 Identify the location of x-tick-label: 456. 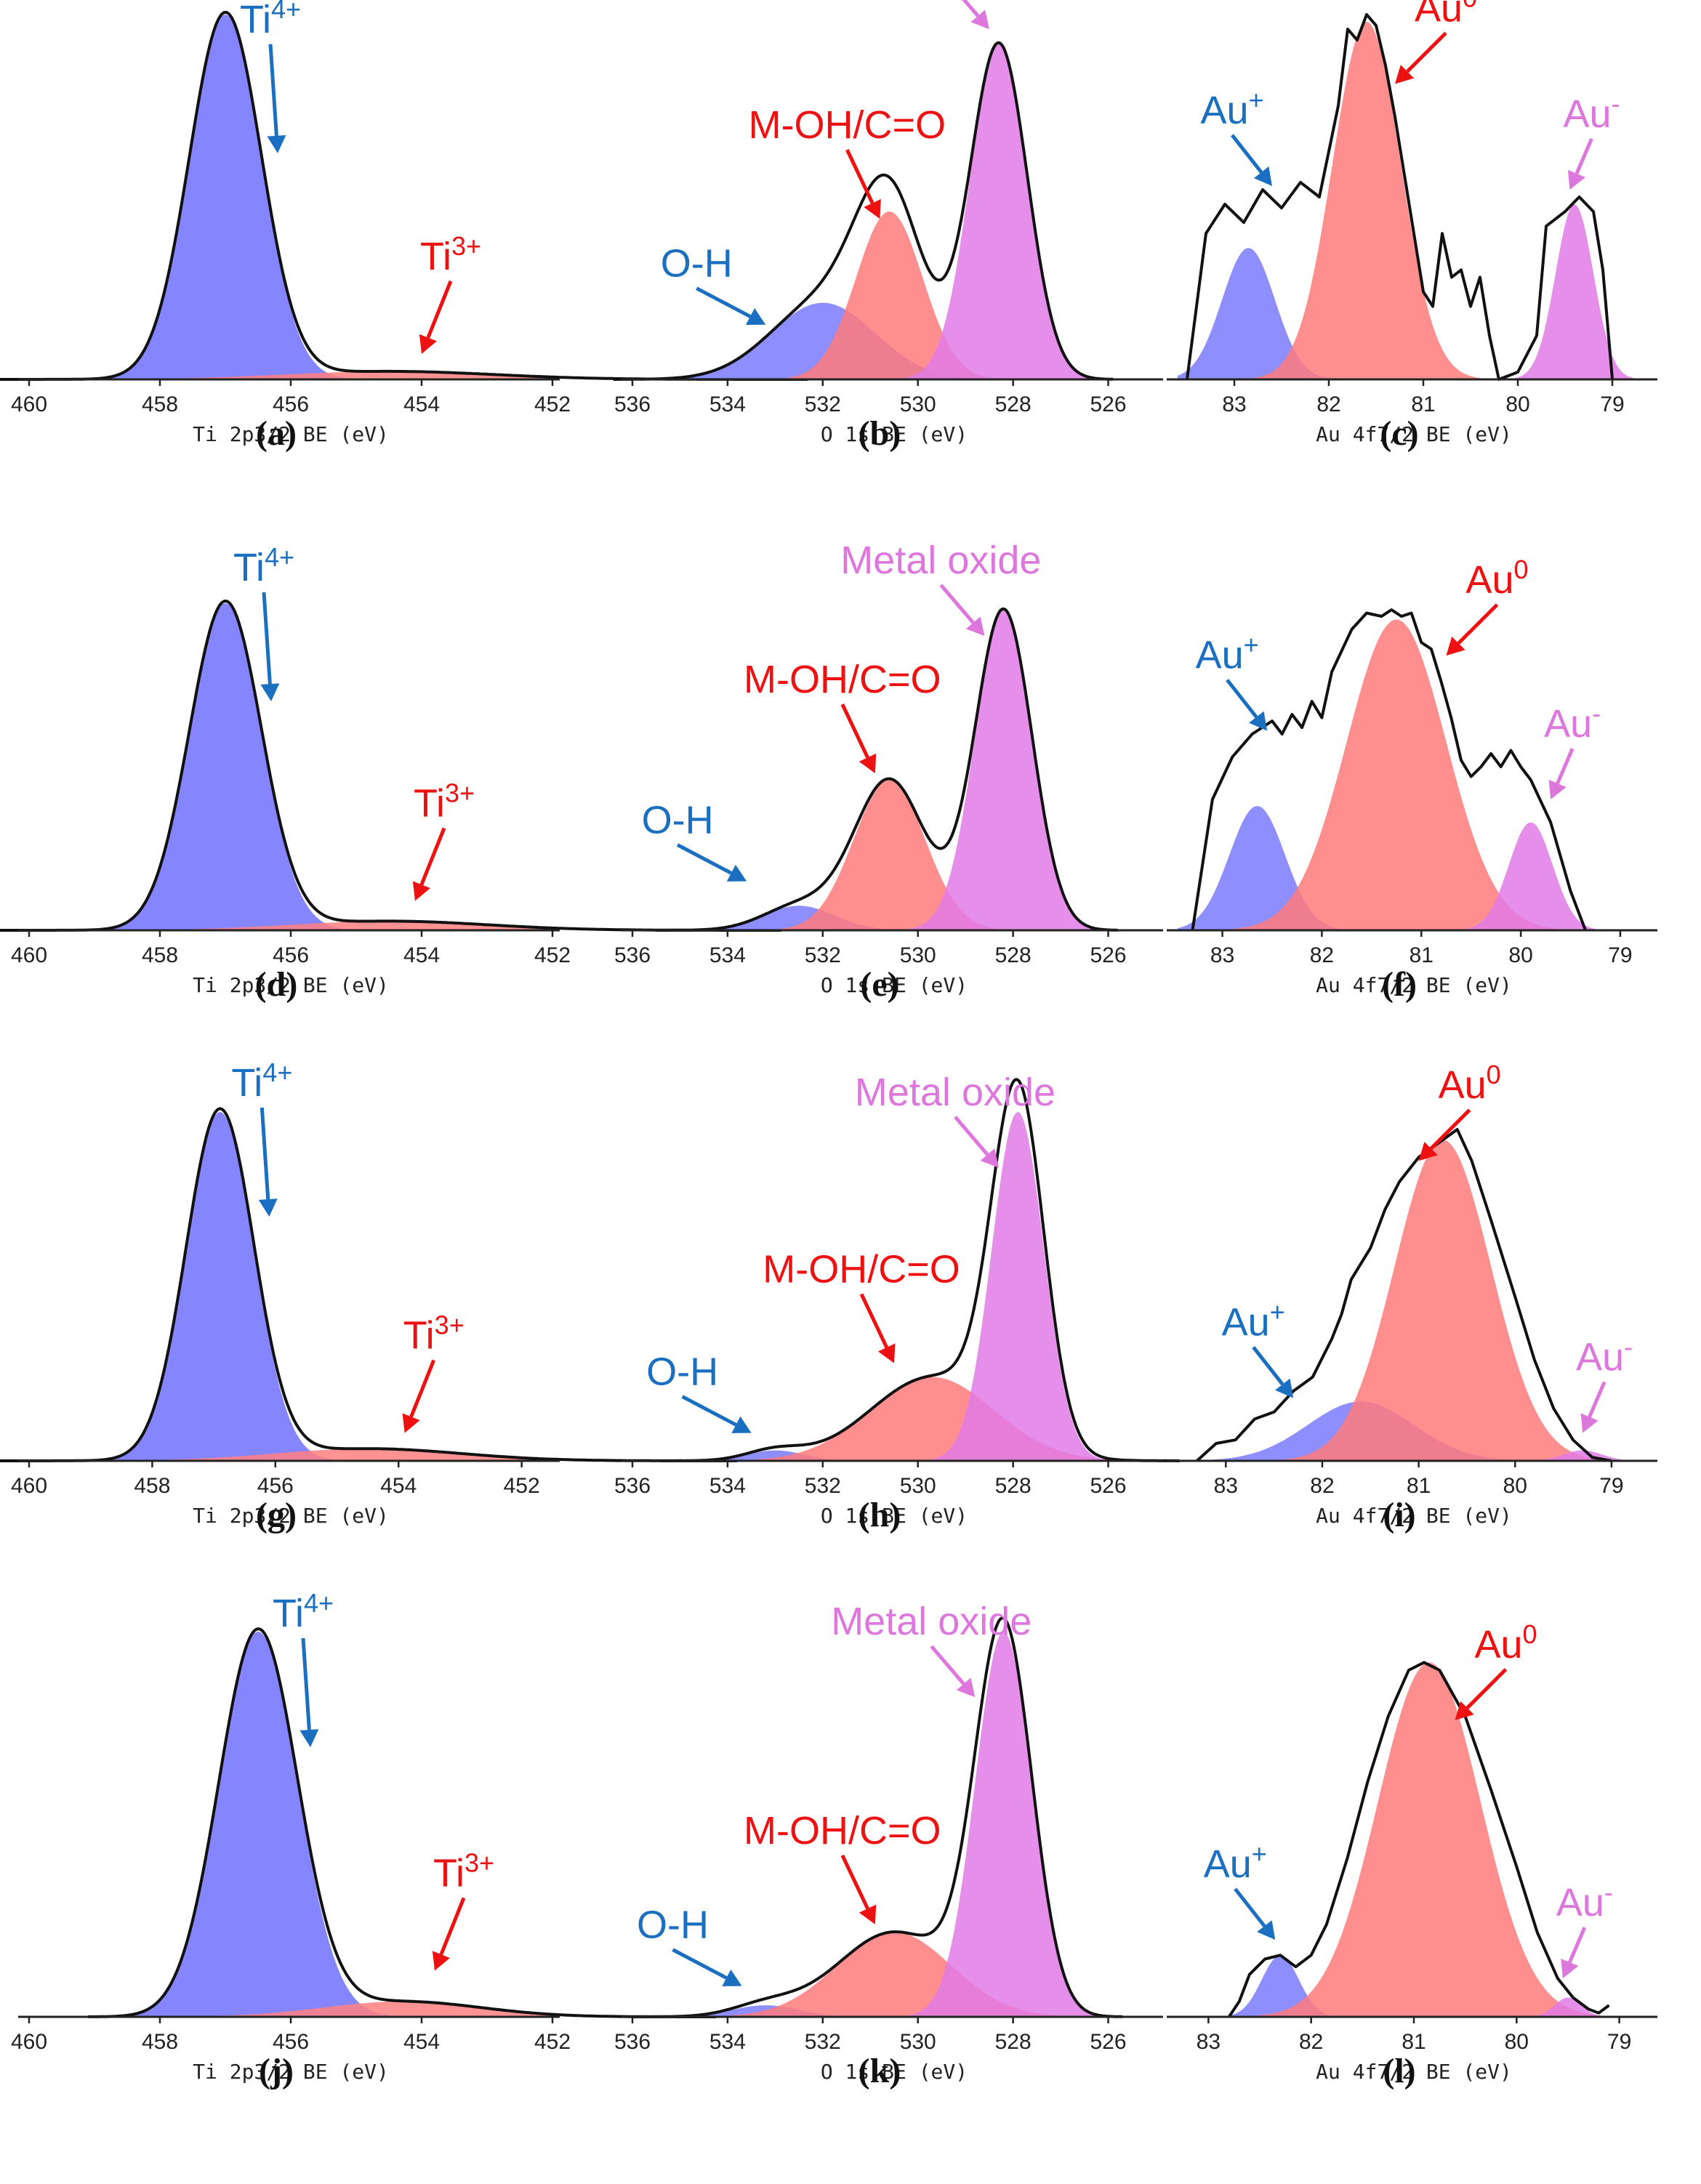
(291, 404).